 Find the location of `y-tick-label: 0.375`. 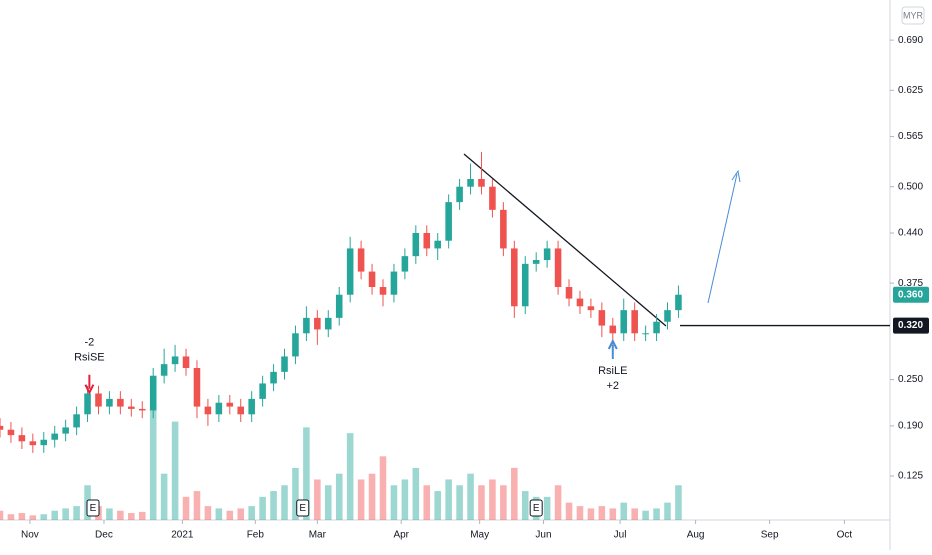

y-tick-label: 0.375 is located at coordinates (910, 283).